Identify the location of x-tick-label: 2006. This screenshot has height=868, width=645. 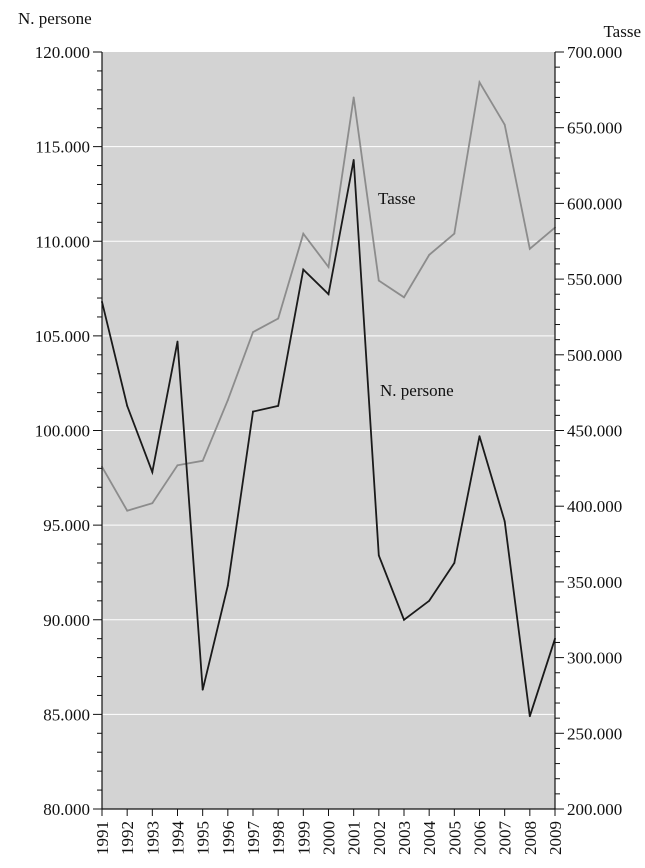
(480, 838).